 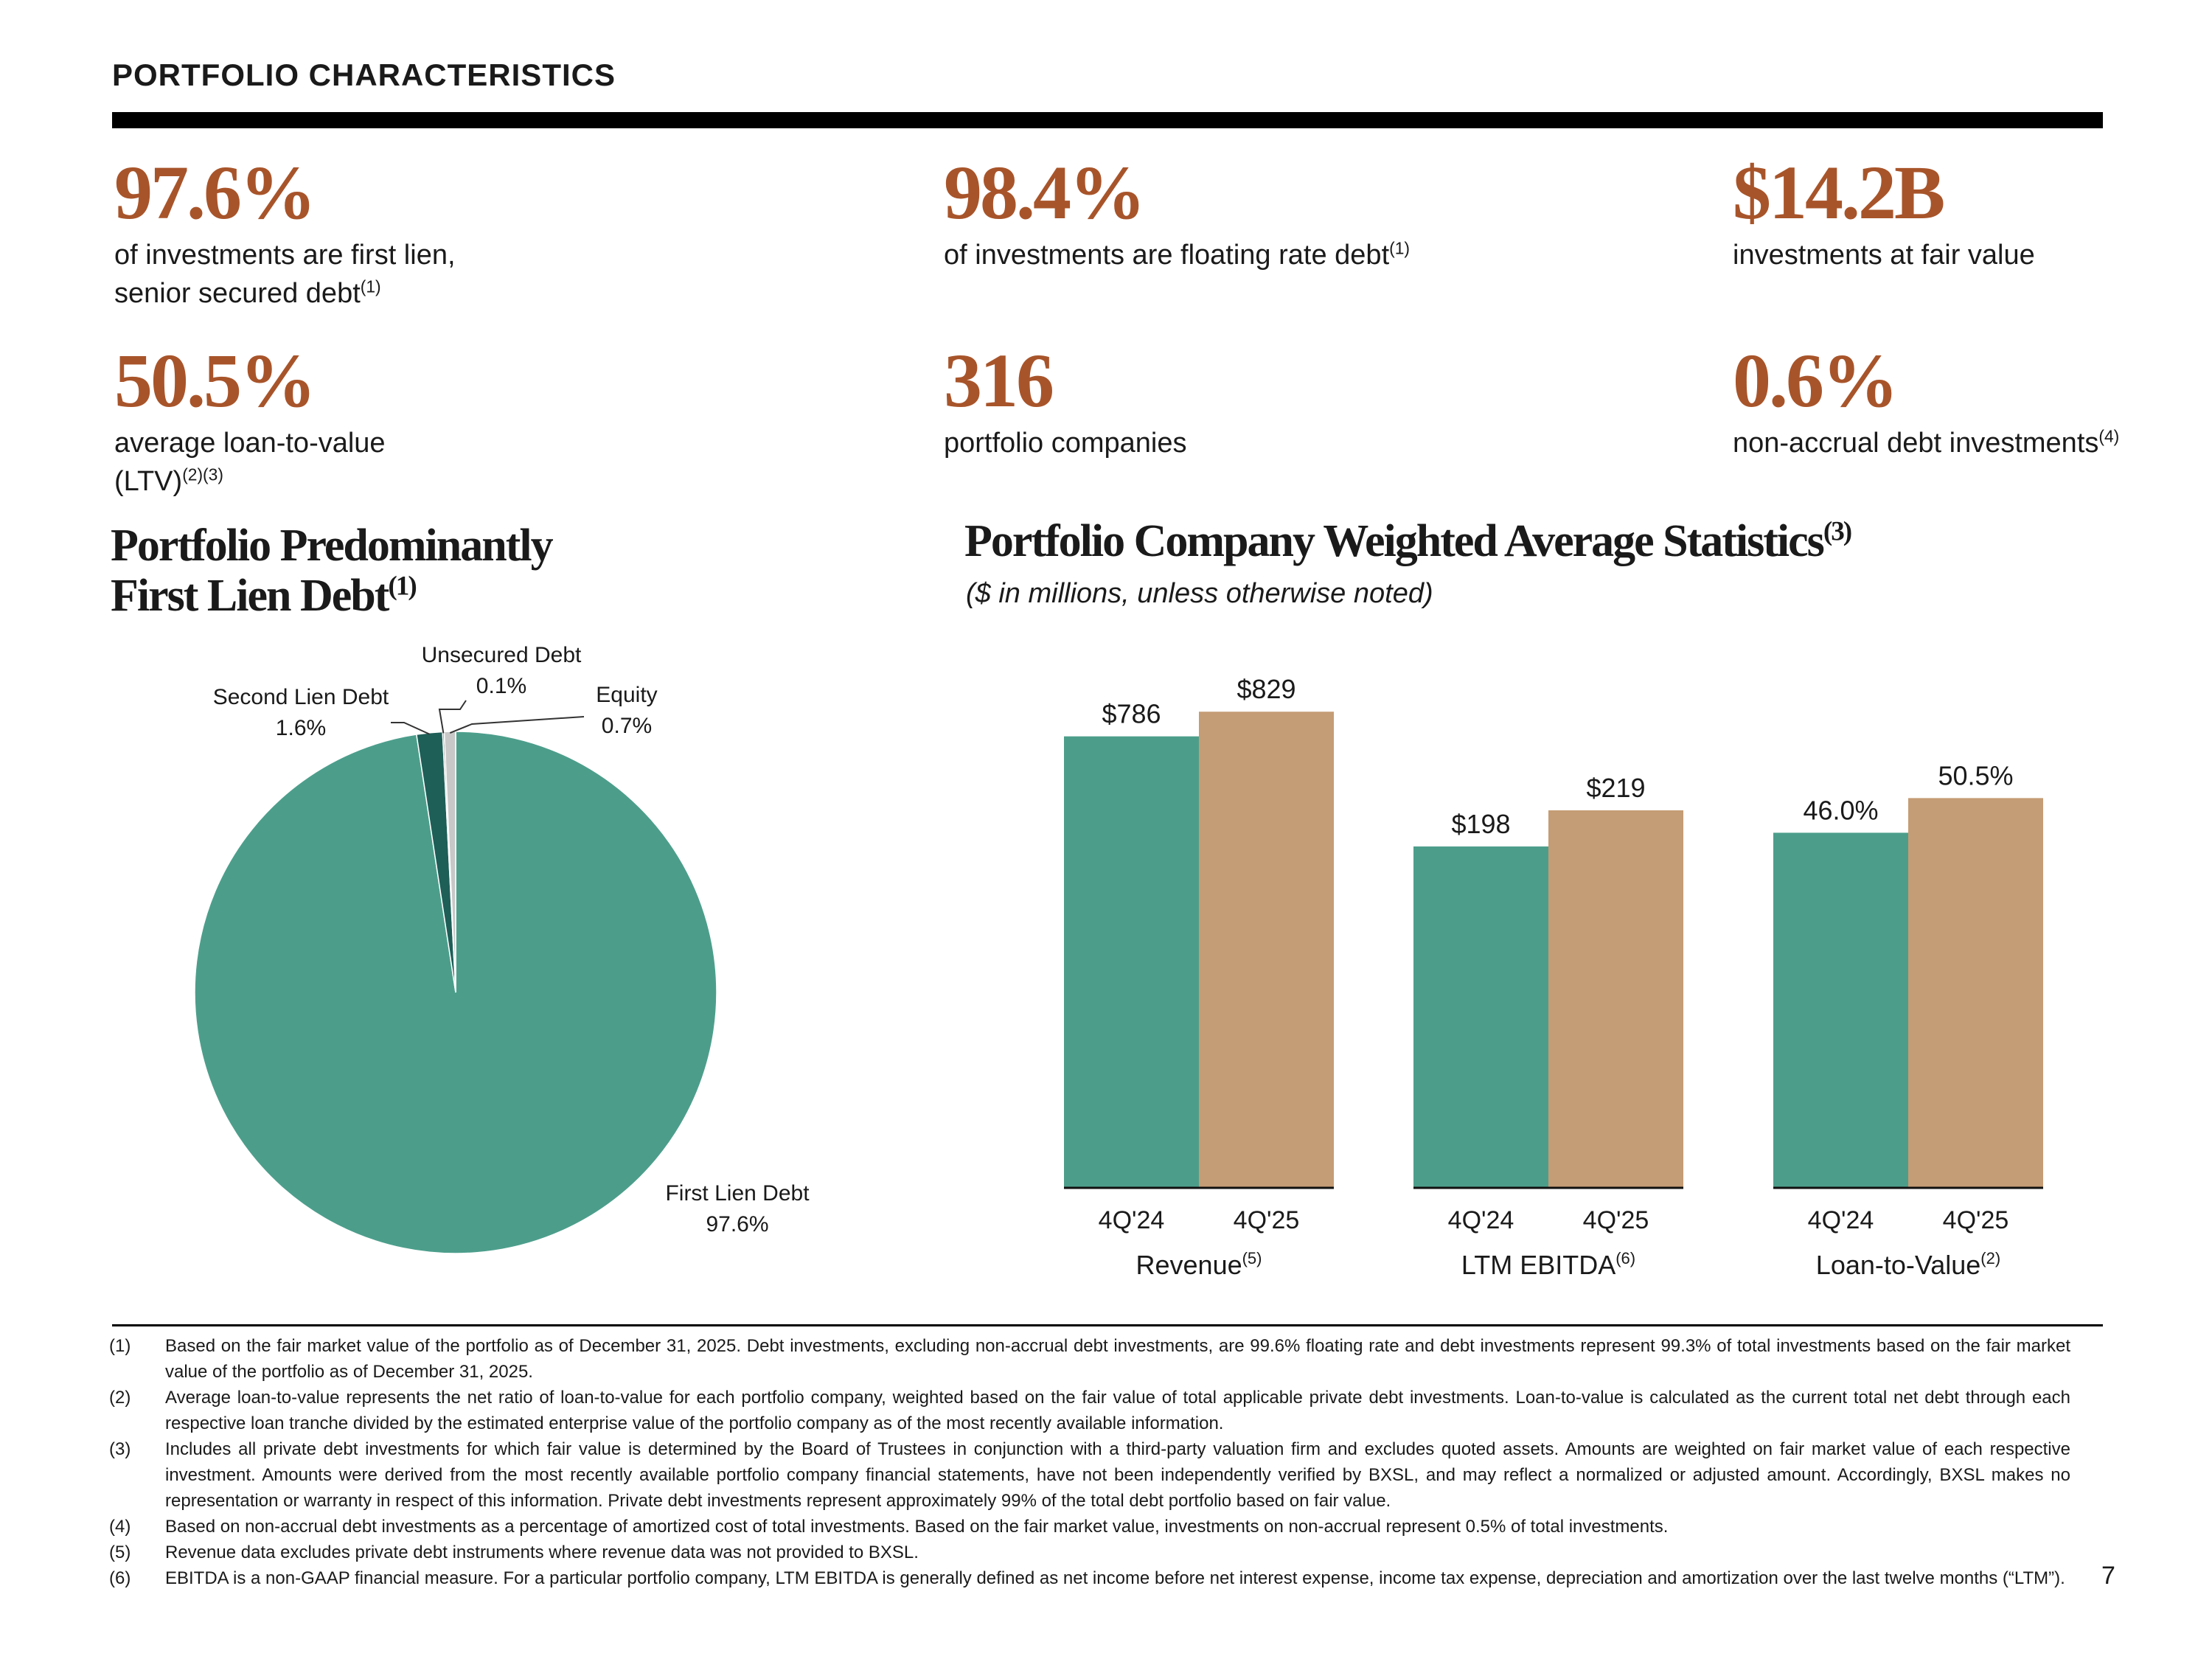 What do you see at coordinates (1975, 775) in the screenshot?
I see `bar-value-label: 50.5%` at bounding box center [1975, 775].